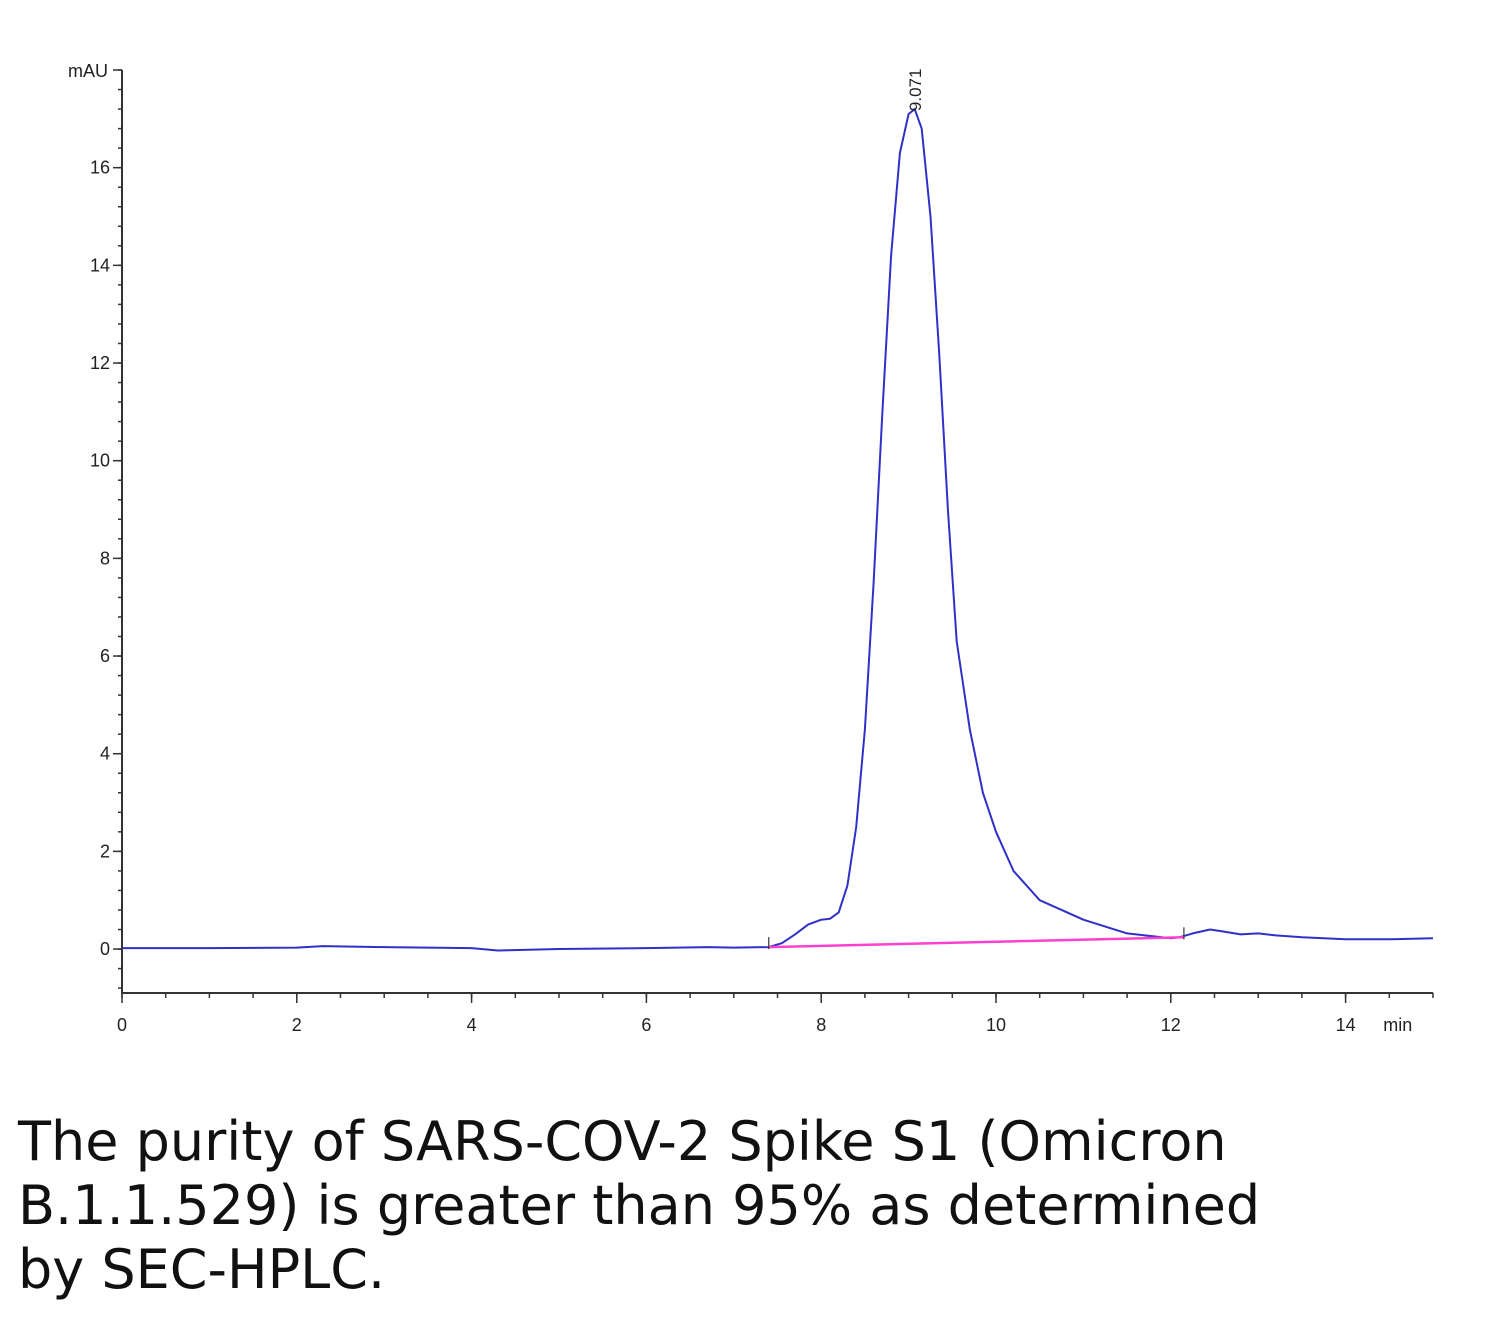 The image size is (1500, 1318). What do you see at coordinates (821, 1025) in the screenshot?
I see `x-tick-label: 8` at bounding box center [821, 1025].